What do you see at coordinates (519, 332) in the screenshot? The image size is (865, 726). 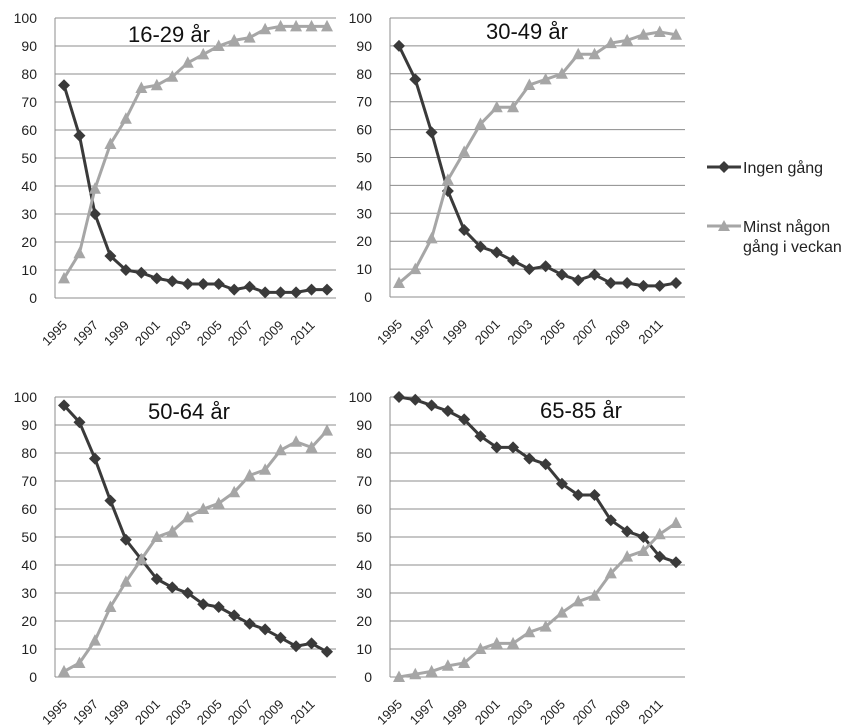 I see `x-tick-label: 2003` at bounding box center [519, 332].